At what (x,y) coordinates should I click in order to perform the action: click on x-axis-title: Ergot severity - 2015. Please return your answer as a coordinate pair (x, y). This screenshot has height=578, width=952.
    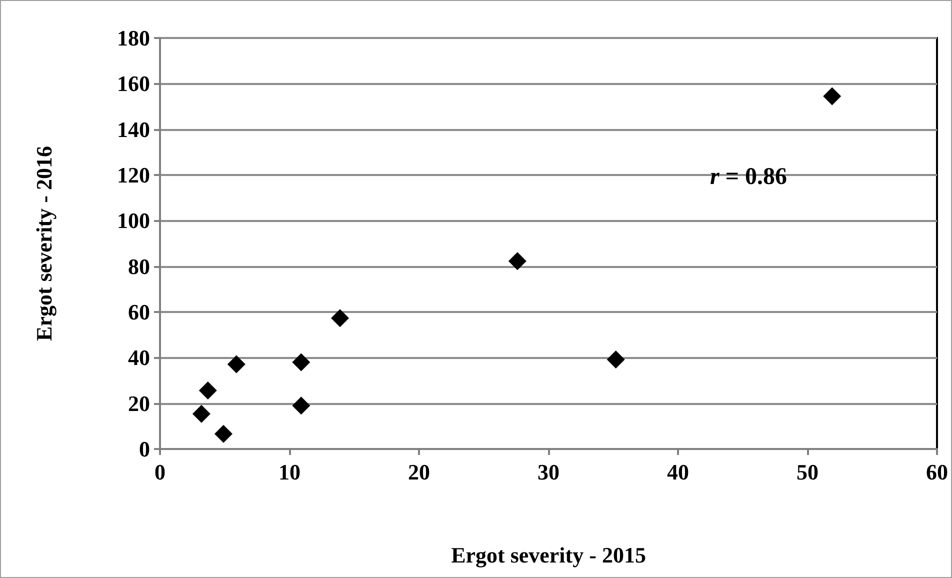
    Looking at the image, I should click on (548, 555).